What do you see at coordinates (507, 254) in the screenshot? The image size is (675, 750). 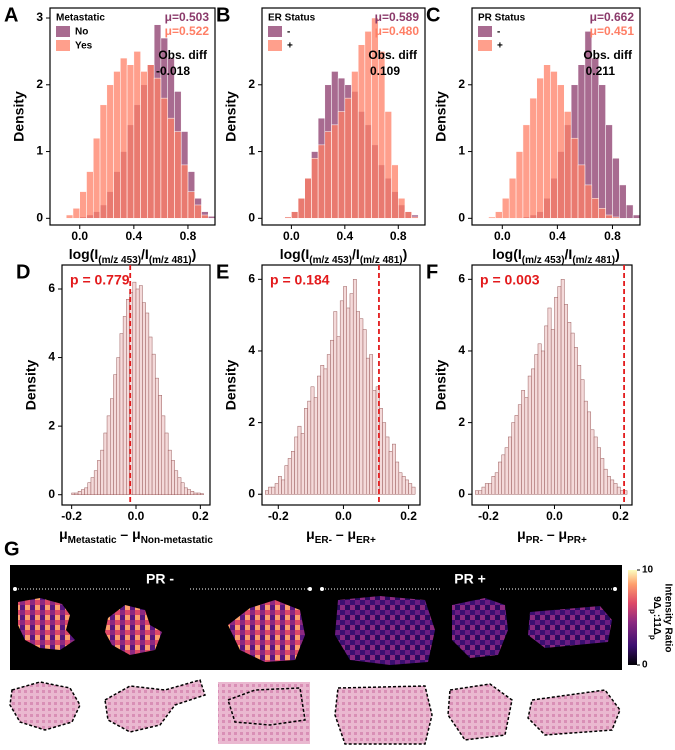 I see `label-part: log(I` at bounding box center [507, 254].